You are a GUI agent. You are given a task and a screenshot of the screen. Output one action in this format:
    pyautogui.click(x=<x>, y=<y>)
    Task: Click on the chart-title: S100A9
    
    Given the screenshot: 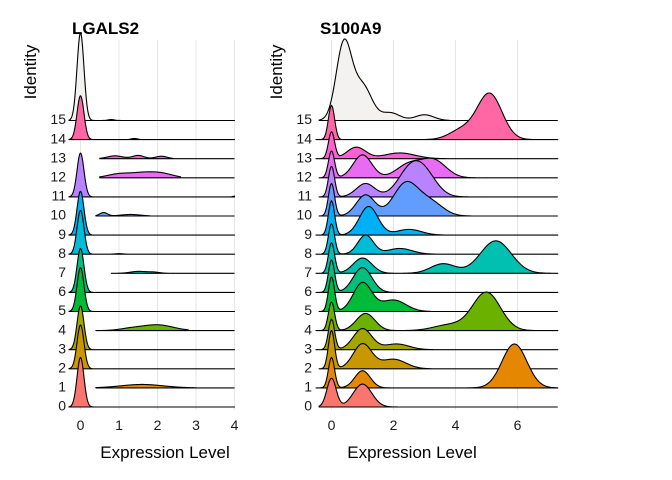 What is the action you would take?
    pyautogui.click(x=350, y=28)
    